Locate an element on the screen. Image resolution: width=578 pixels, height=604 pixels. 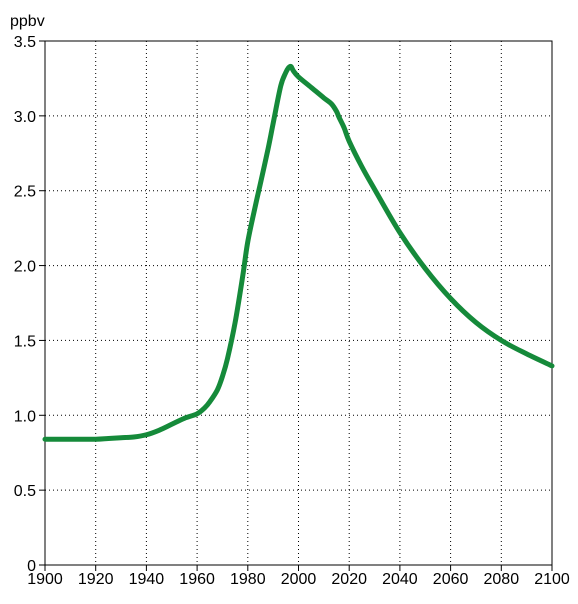
x-tick-label: 1900 is located at coordinates (45, 579).